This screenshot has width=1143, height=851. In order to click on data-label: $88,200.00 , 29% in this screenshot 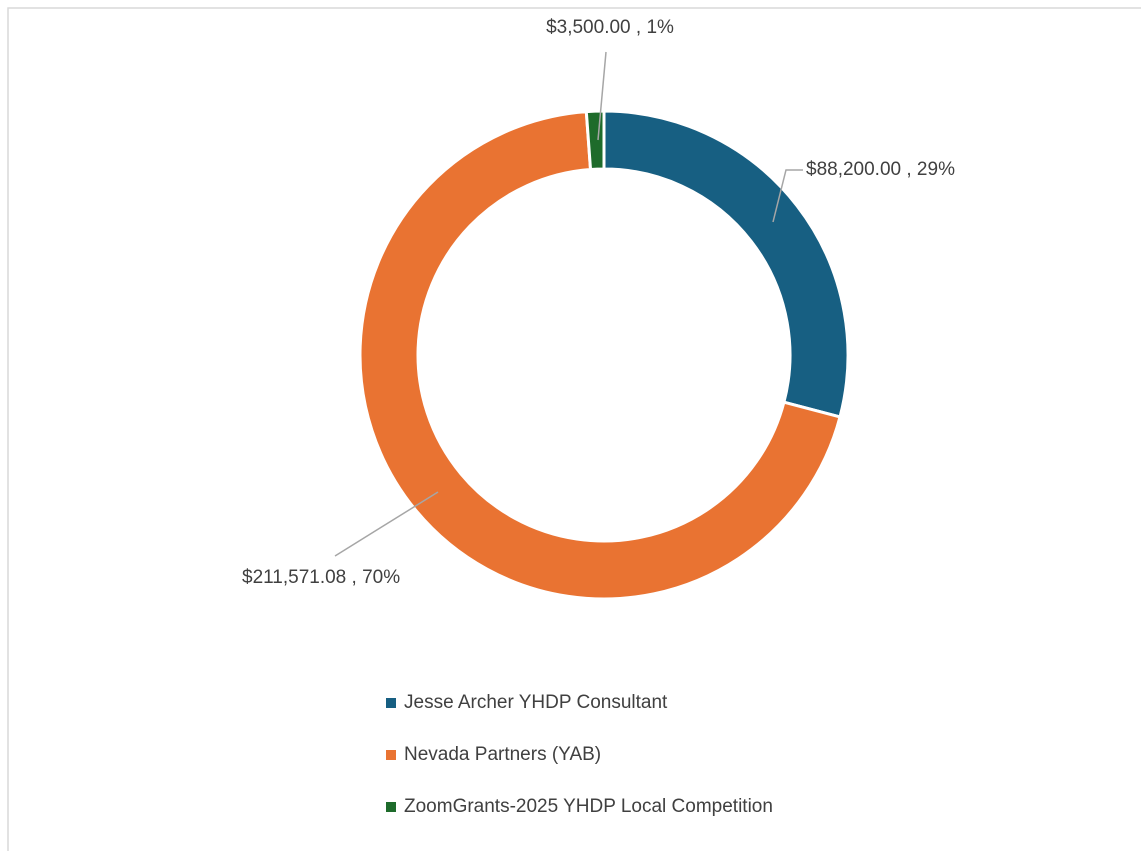, I will do `click(880, 169)`.